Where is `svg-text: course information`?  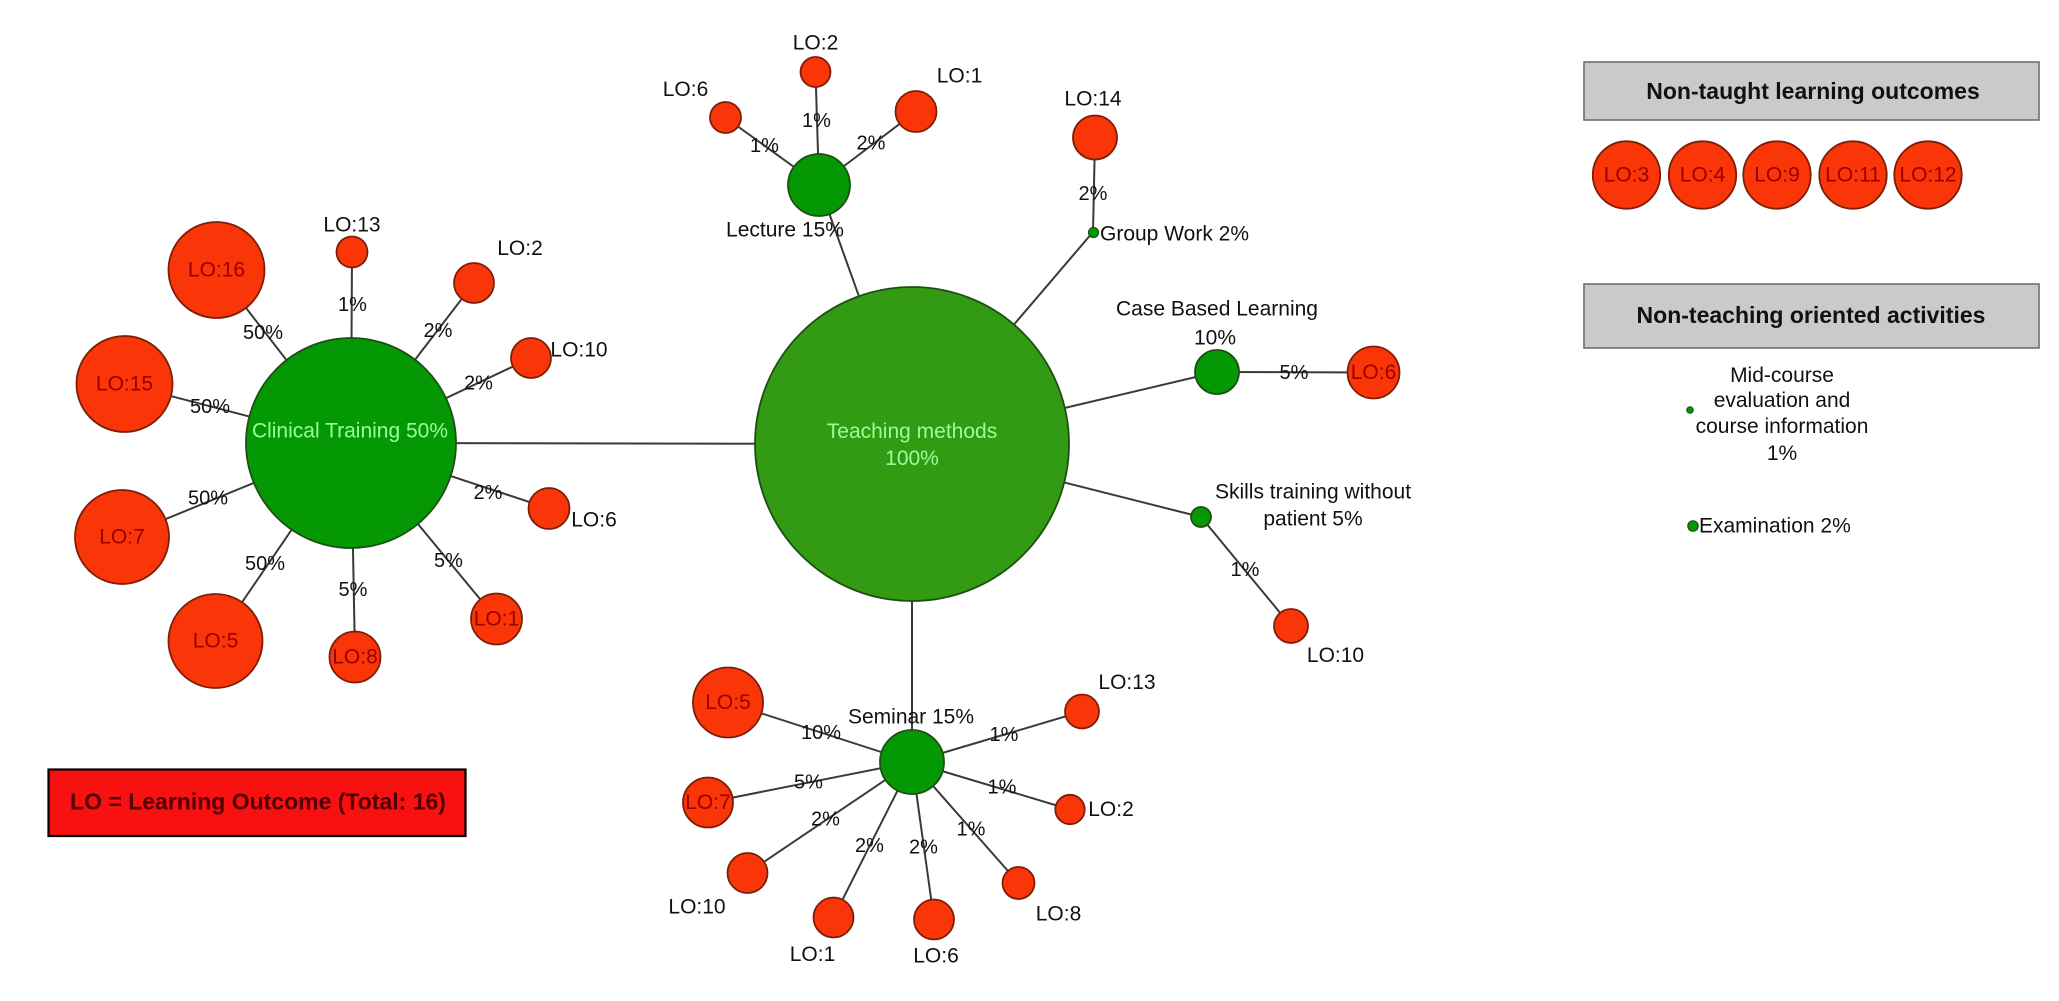
svg-text: course information is located at coordinates (1782, 426).